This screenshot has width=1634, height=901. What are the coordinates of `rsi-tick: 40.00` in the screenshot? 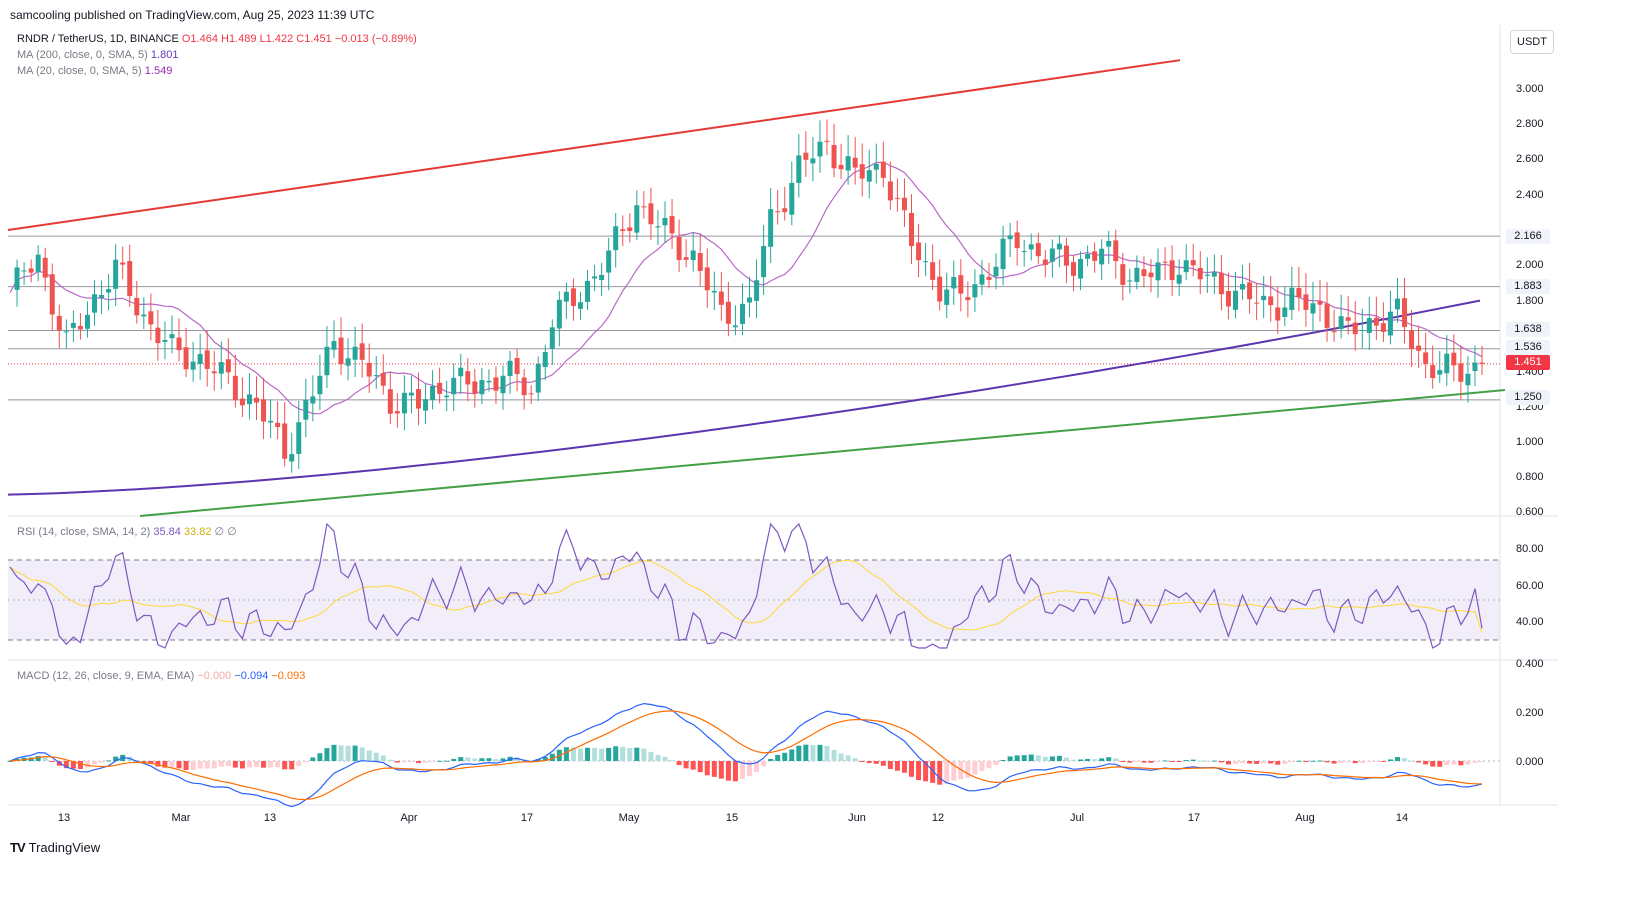 It's located at (1530, 622).